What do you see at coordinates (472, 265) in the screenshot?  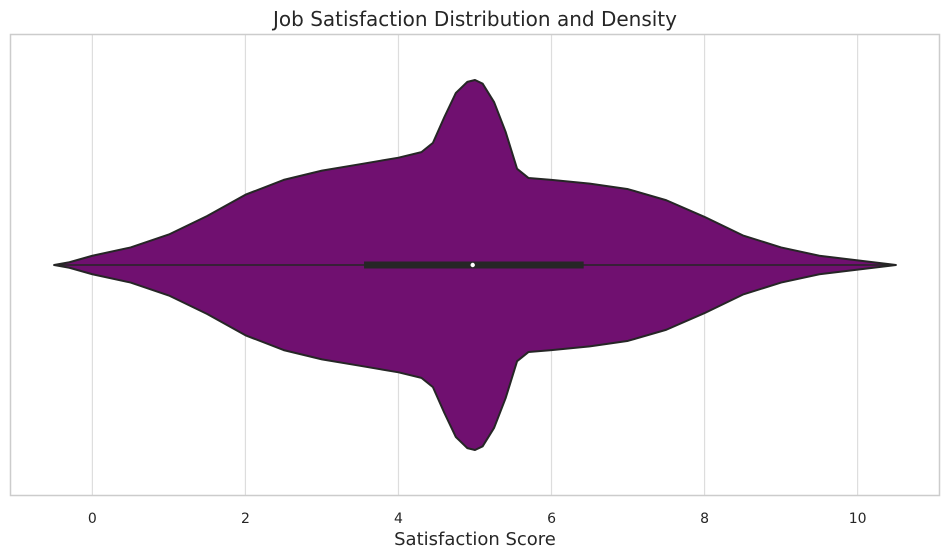 I see `median-marker` at bounding box center [472, 265].